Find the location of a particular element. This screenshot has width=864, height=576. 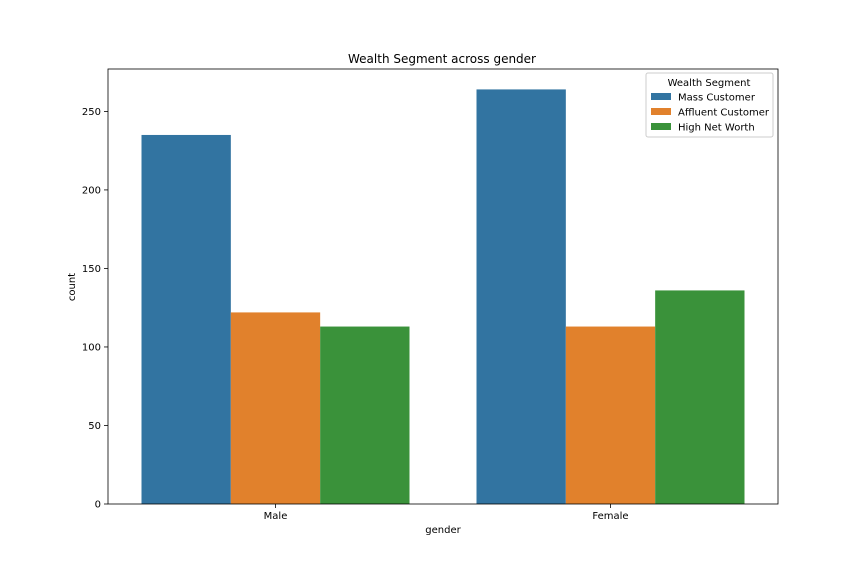

bar-female-affluent-customer is located at coordinates (610, 415).